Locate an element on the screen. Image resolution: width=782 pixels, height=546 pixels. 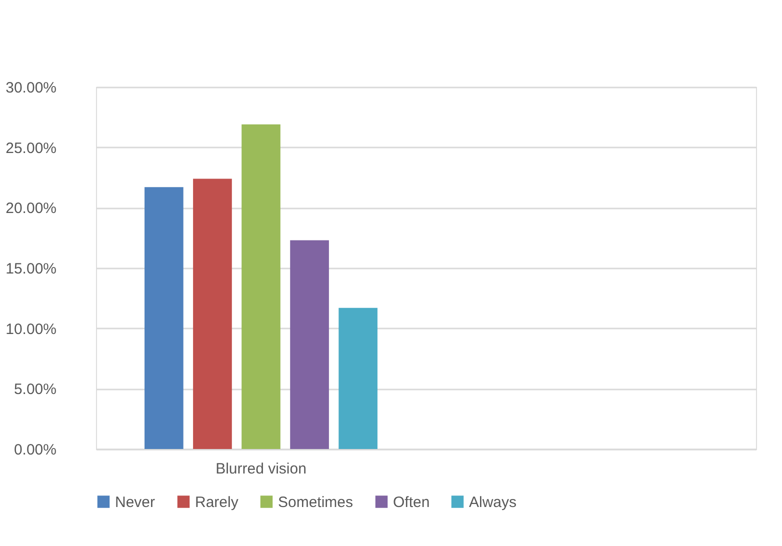
y-tick-label: 10.00% is located at coordinates (31, 329).